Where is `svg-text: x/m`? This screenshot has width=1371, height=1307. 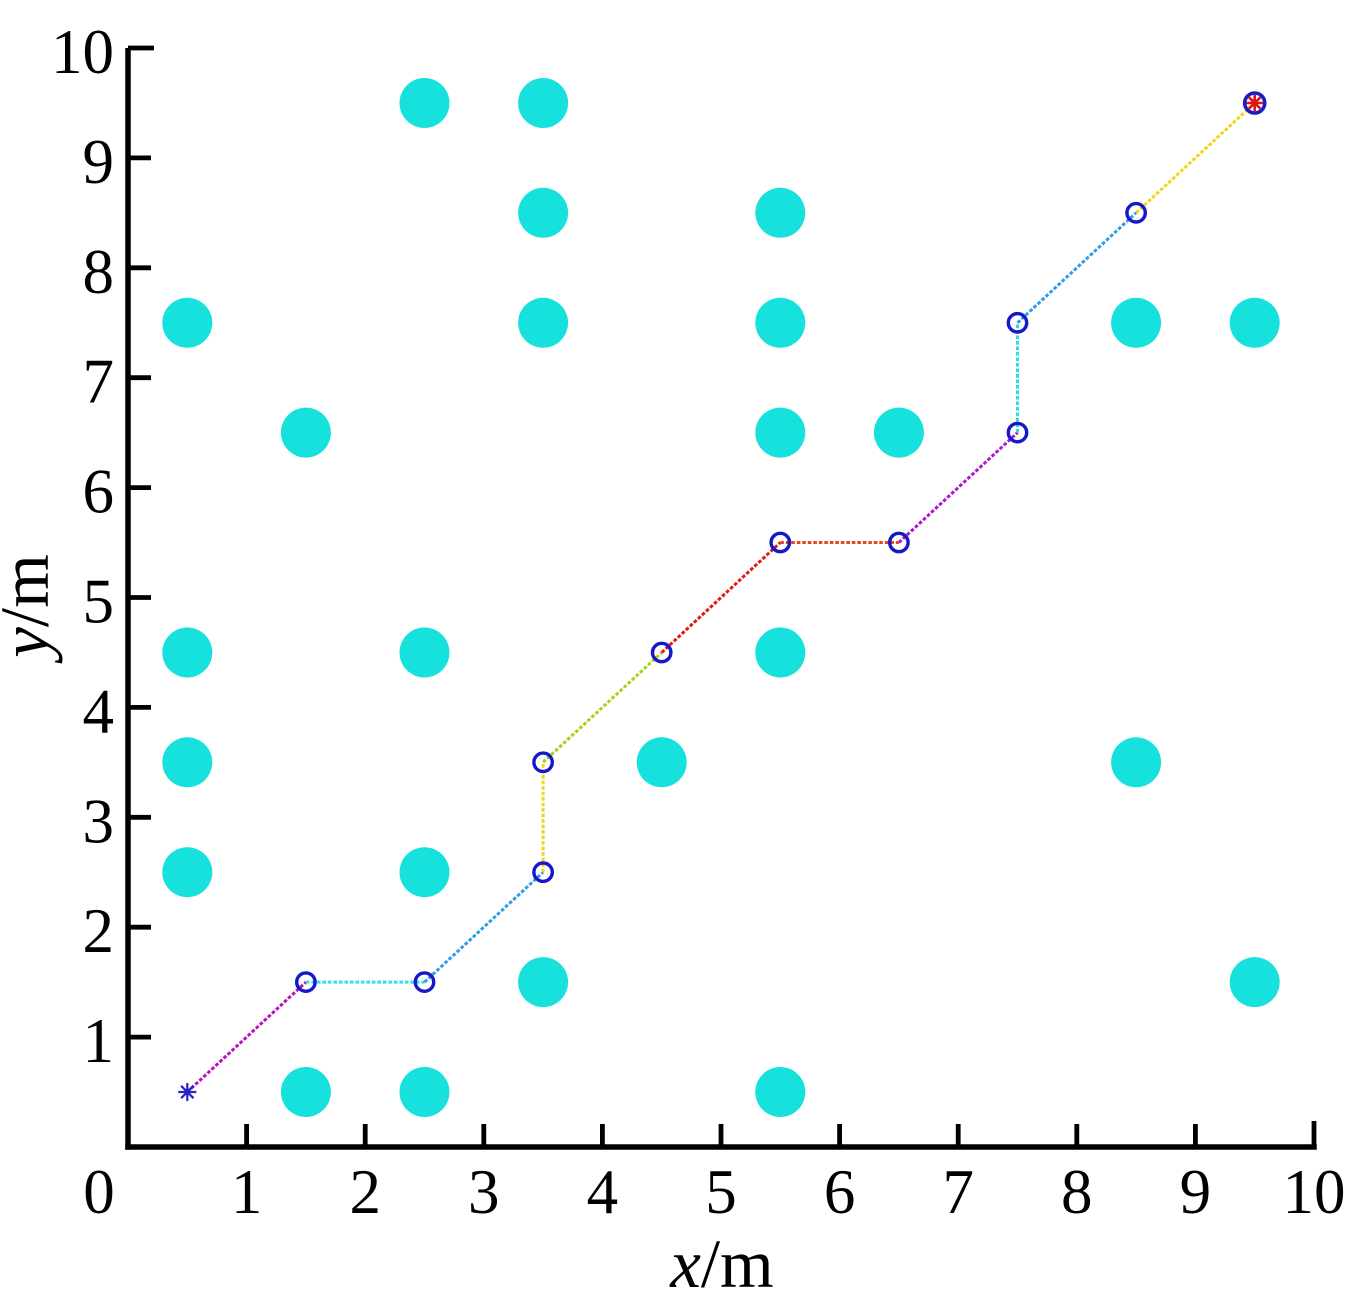
svg-text: x/m is located at coordinates (721, 1264).